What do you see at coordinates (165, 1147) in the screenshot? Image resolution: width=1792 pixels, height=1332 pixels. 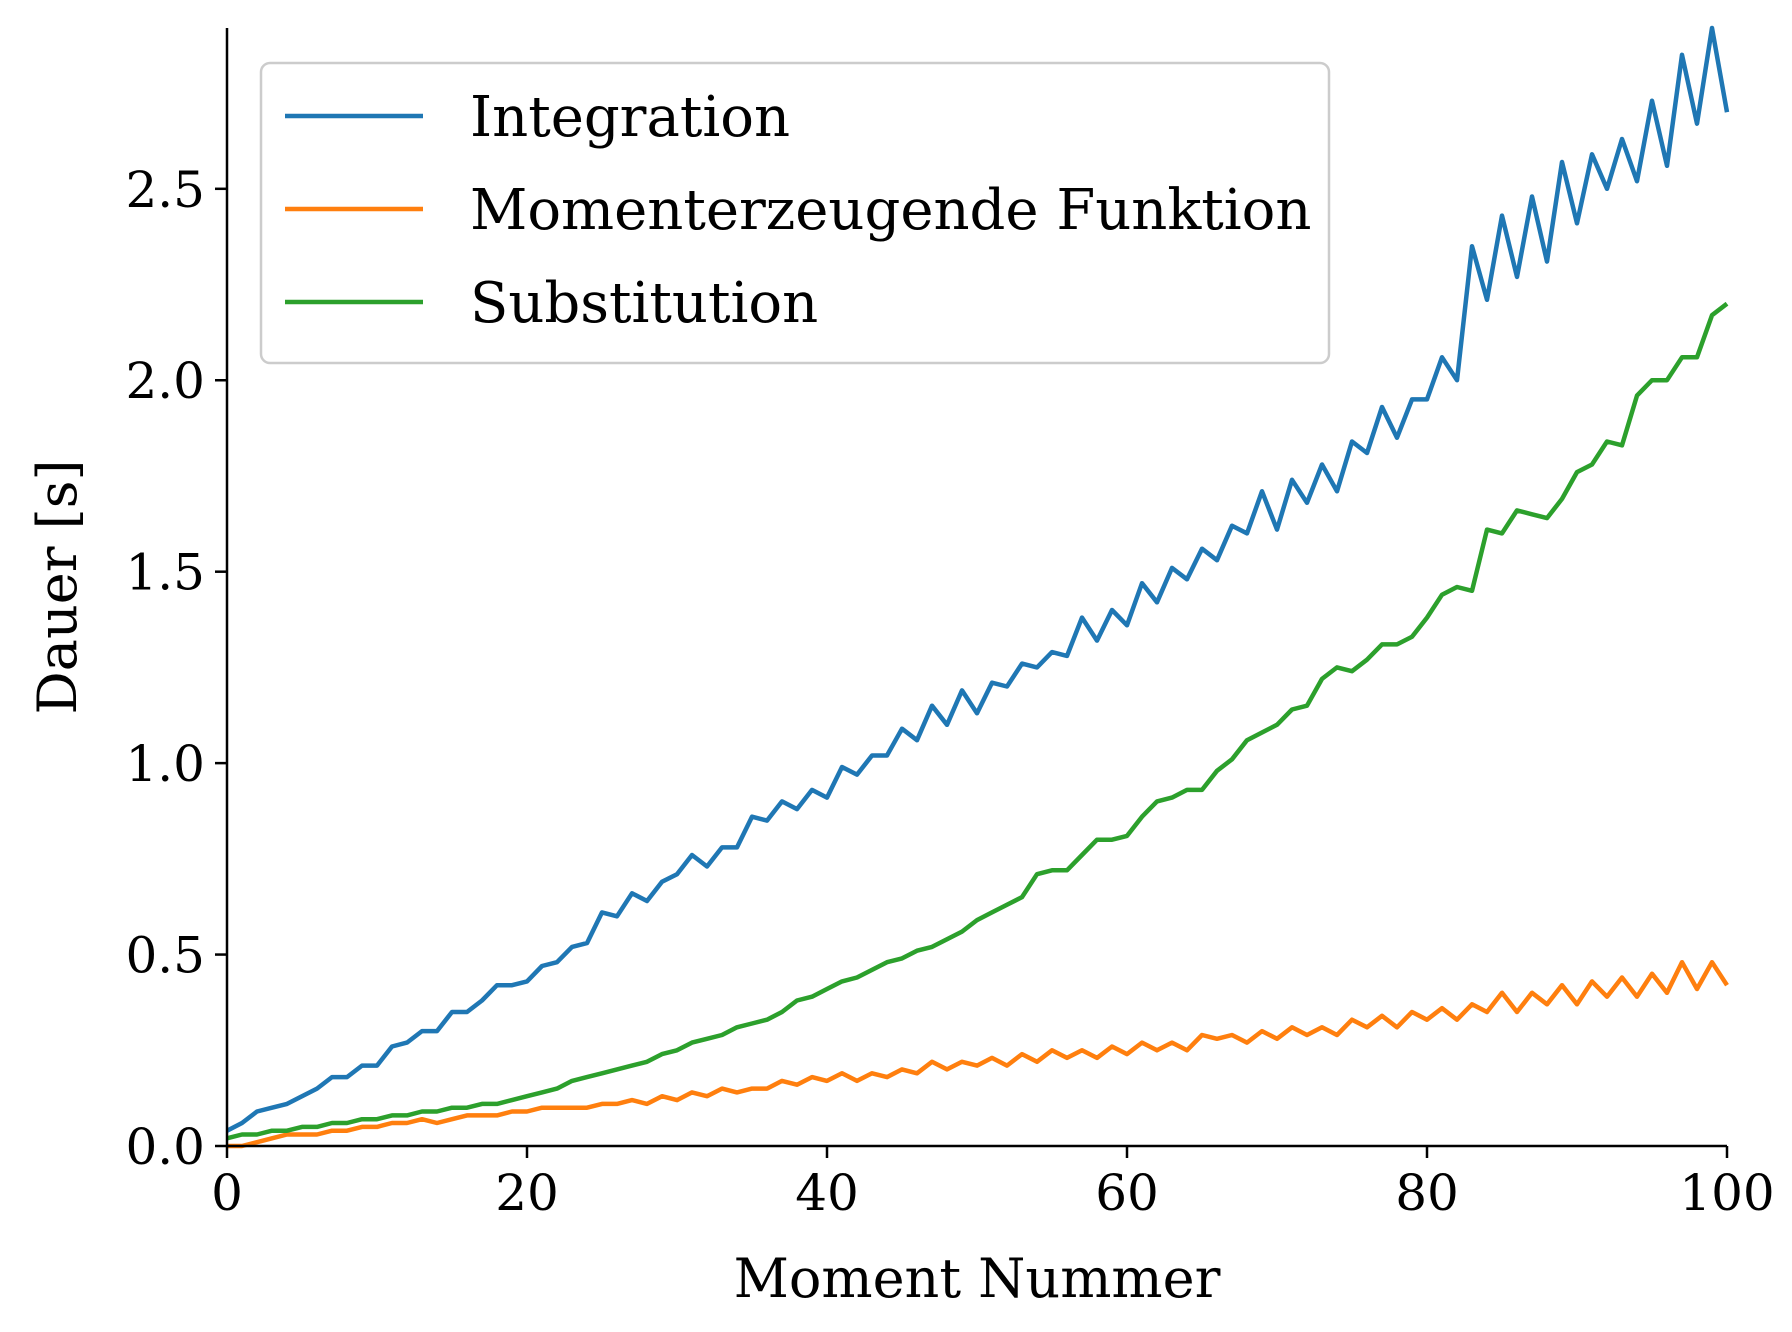 I see `y-tick-label: 0.0` at bounding box center [165, 1147].